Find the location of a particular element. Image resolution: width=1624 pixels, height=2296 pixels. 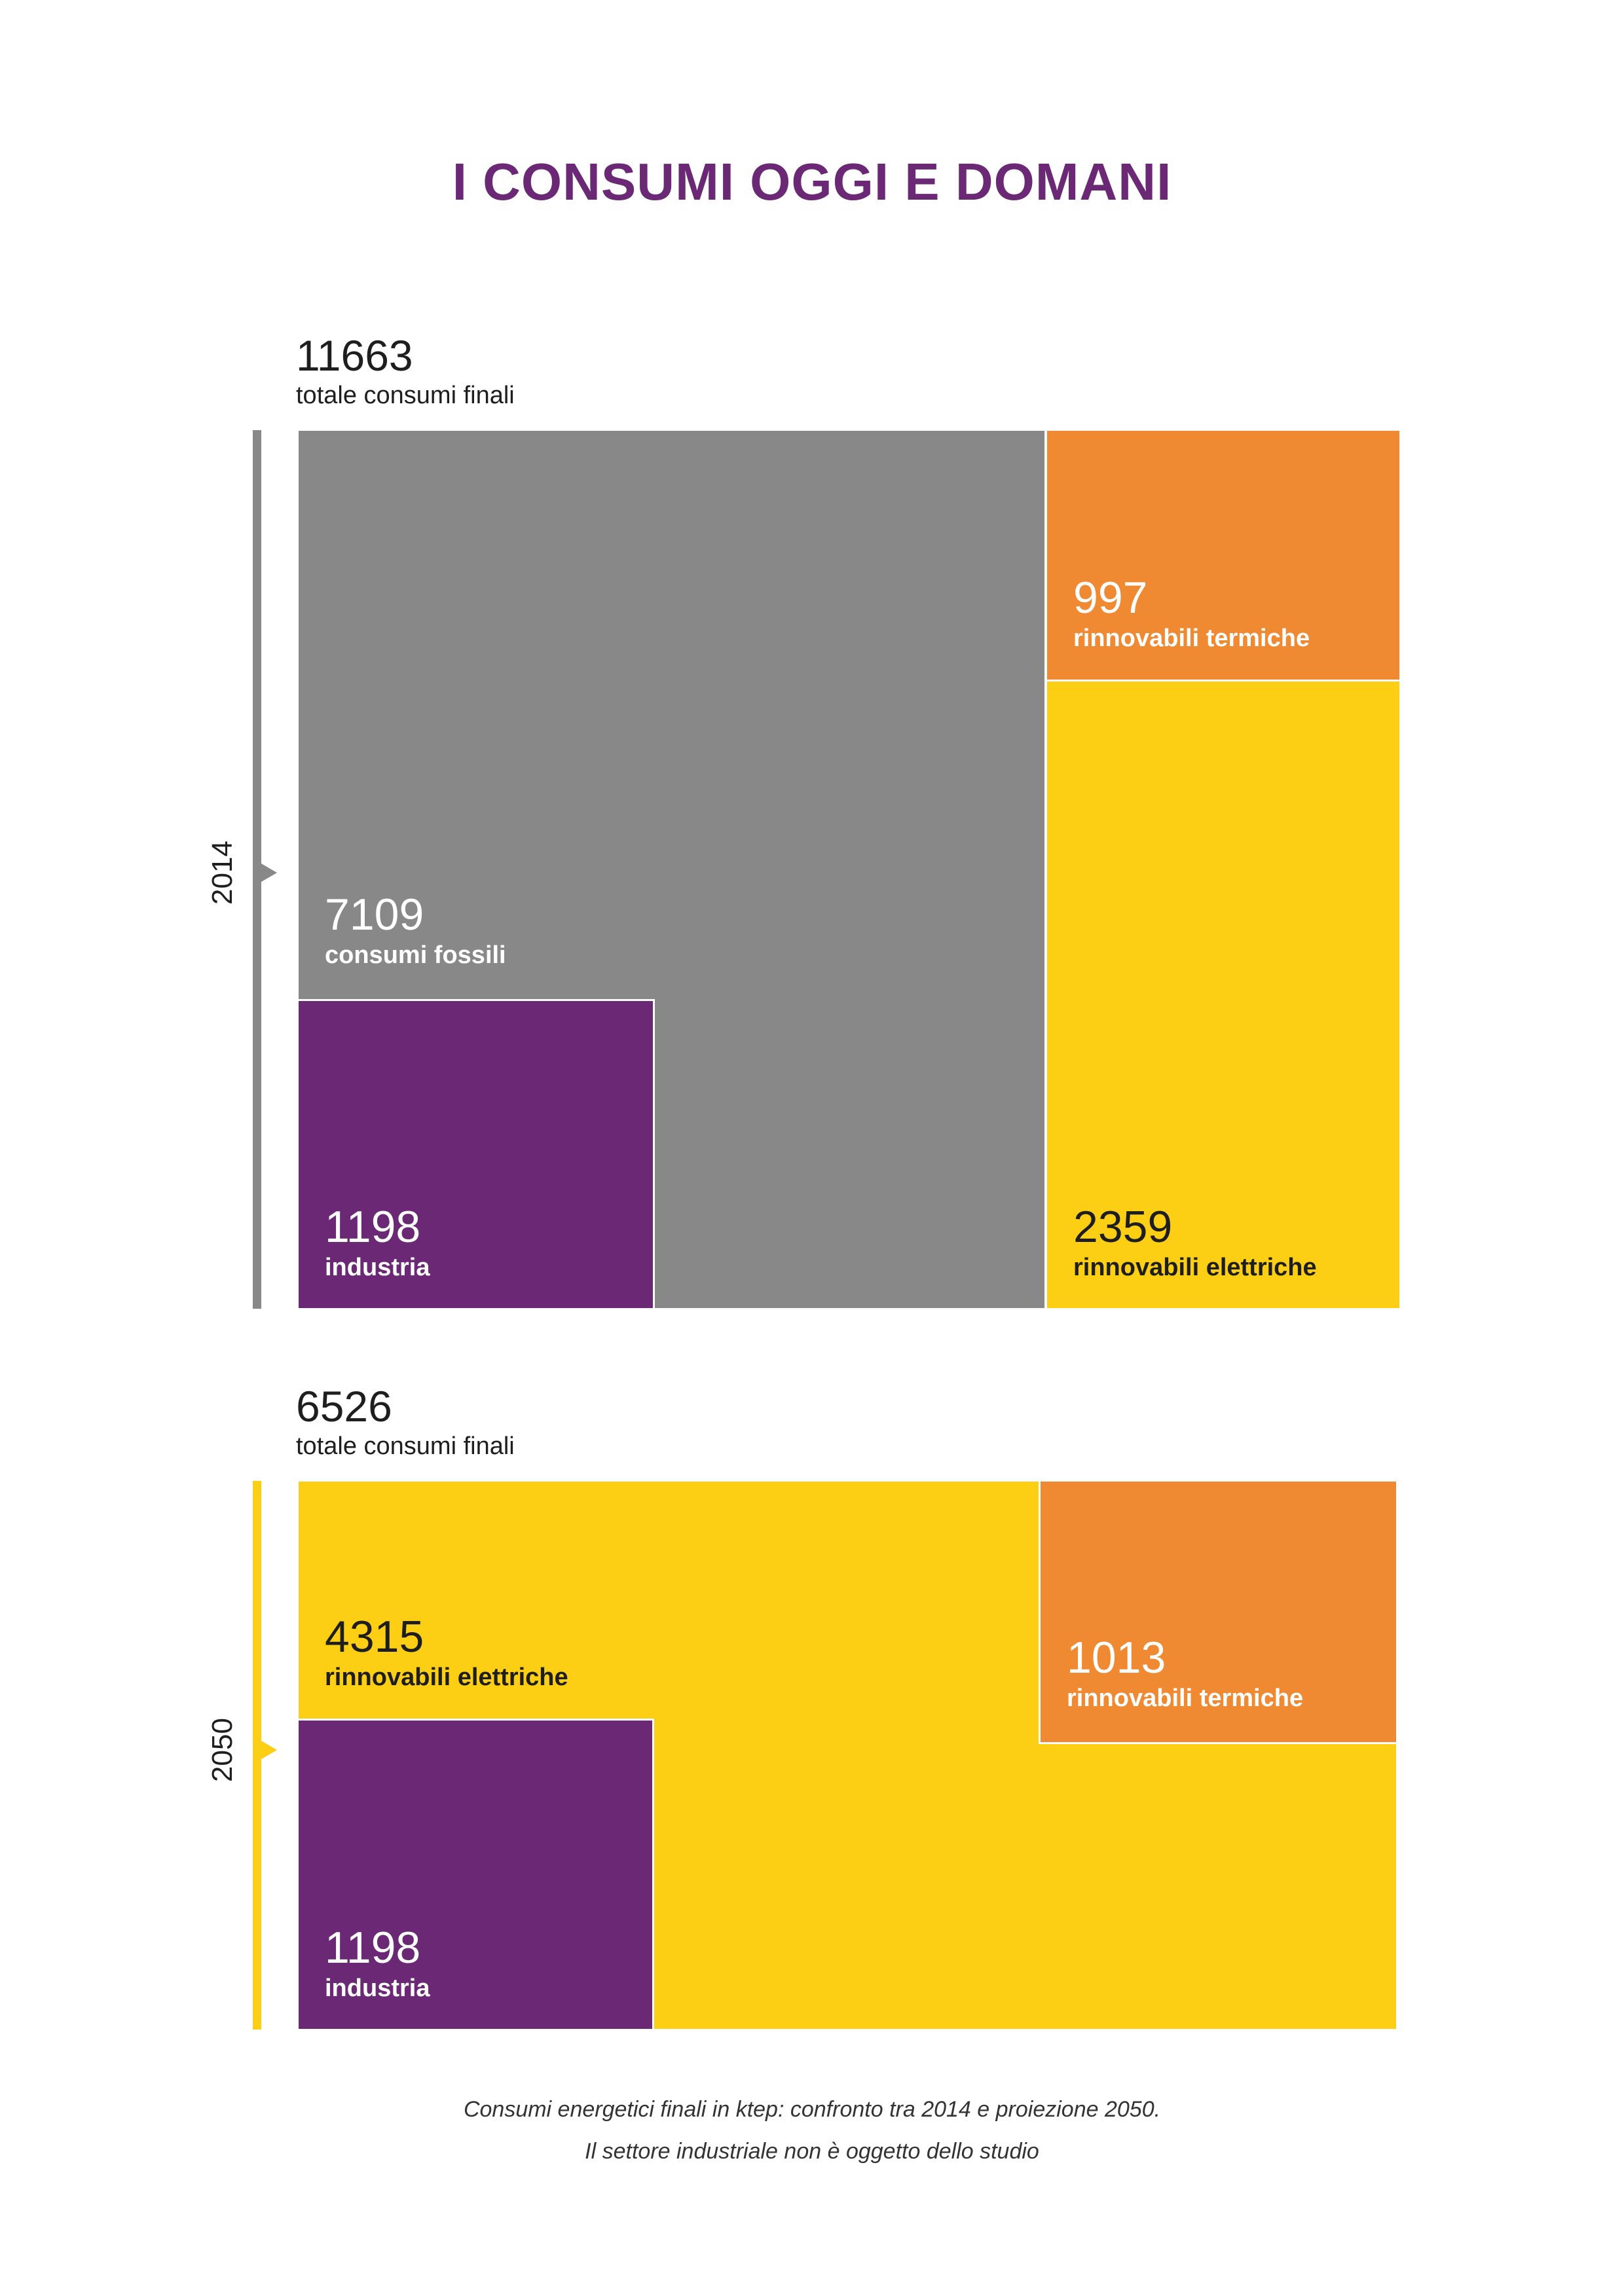

rect-2014-rinnovabili-elettriche-label: rinnovabili elettriche is located at coordinates (1195, 1267).